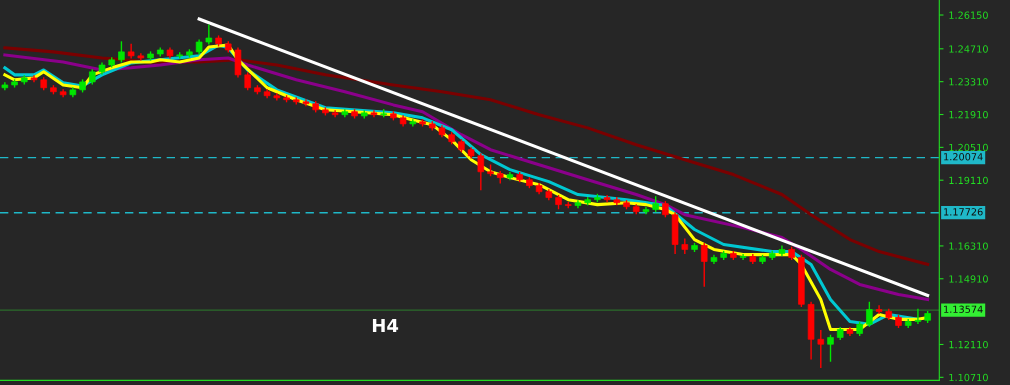  I want to click on y-tick-label: 1.14910, so click(968, 279).